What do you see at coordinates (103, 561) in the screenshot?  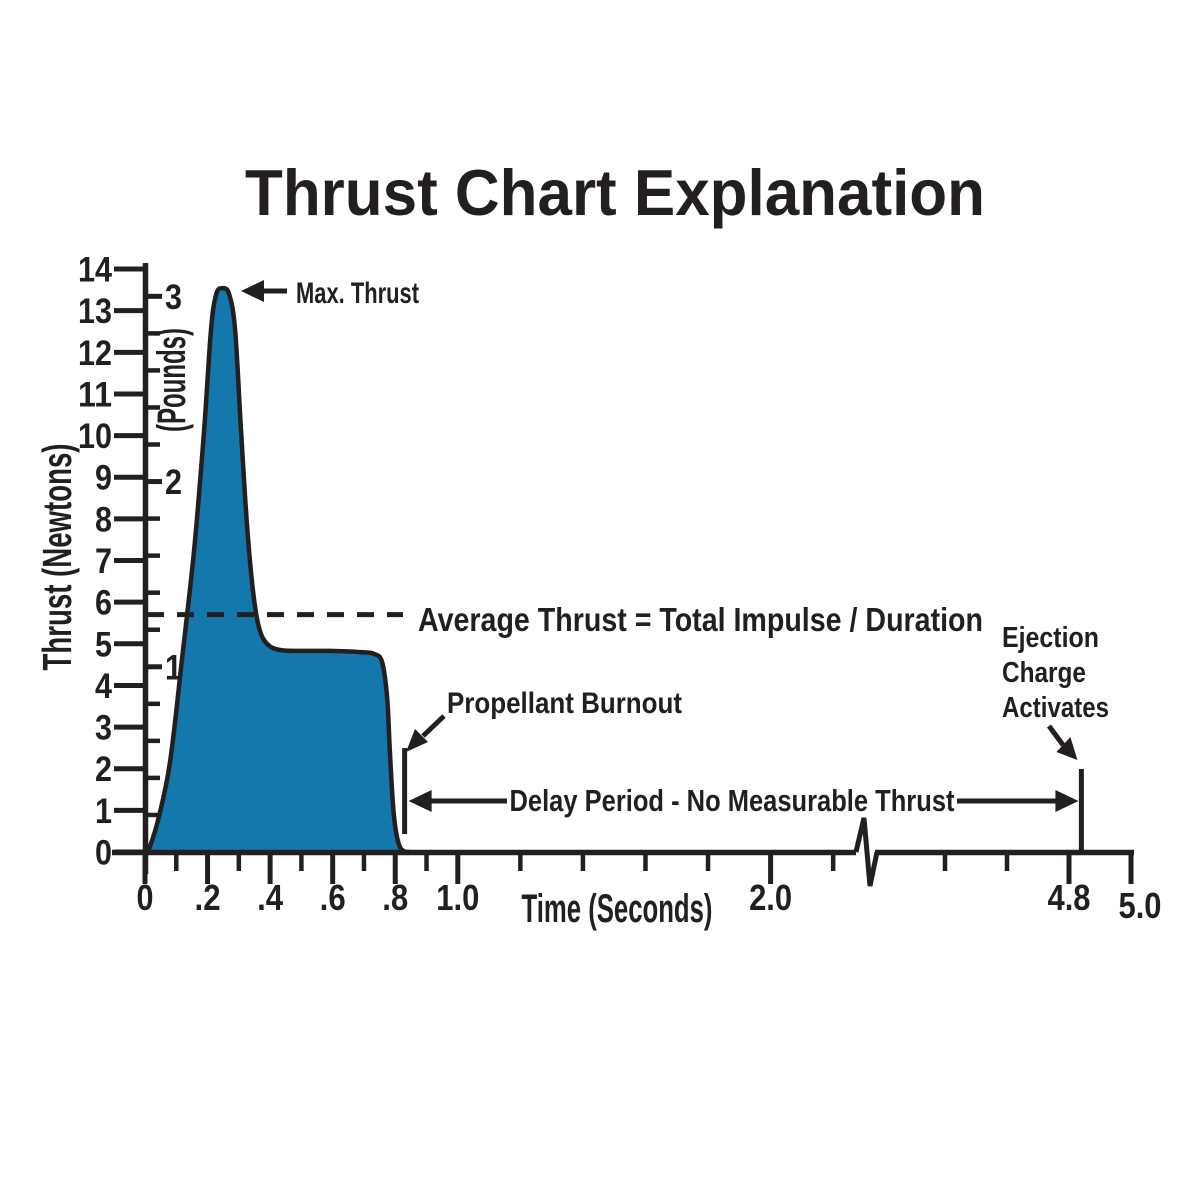 I see `newtons-tick-label: 7` at bounding box center [103, 561].